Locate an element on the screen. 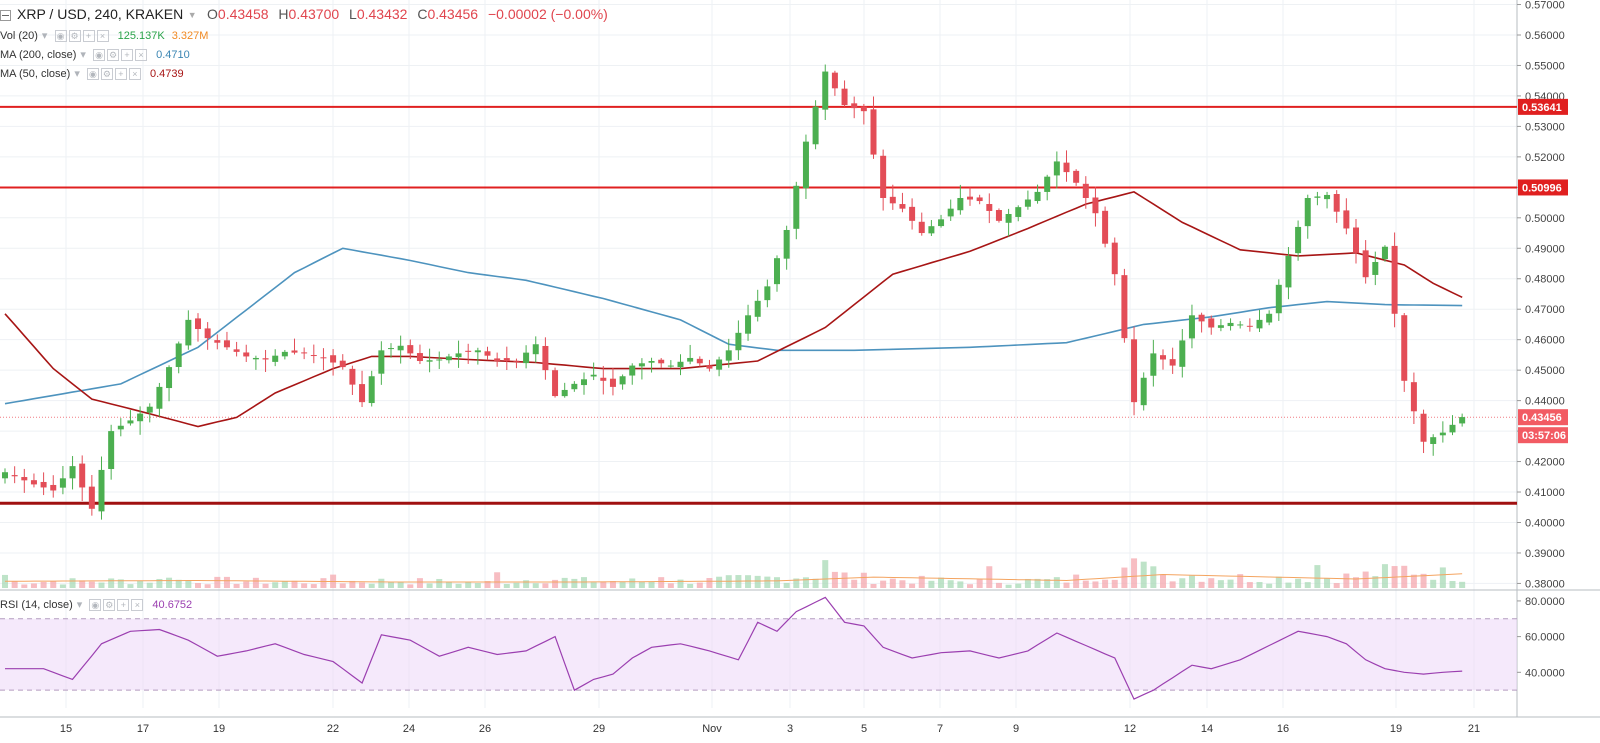  time-axis: 15 17 19 22 24 26 29 Nov 3 5 7 9 12 14 16 19 21 is located at coordinates (770, 729).